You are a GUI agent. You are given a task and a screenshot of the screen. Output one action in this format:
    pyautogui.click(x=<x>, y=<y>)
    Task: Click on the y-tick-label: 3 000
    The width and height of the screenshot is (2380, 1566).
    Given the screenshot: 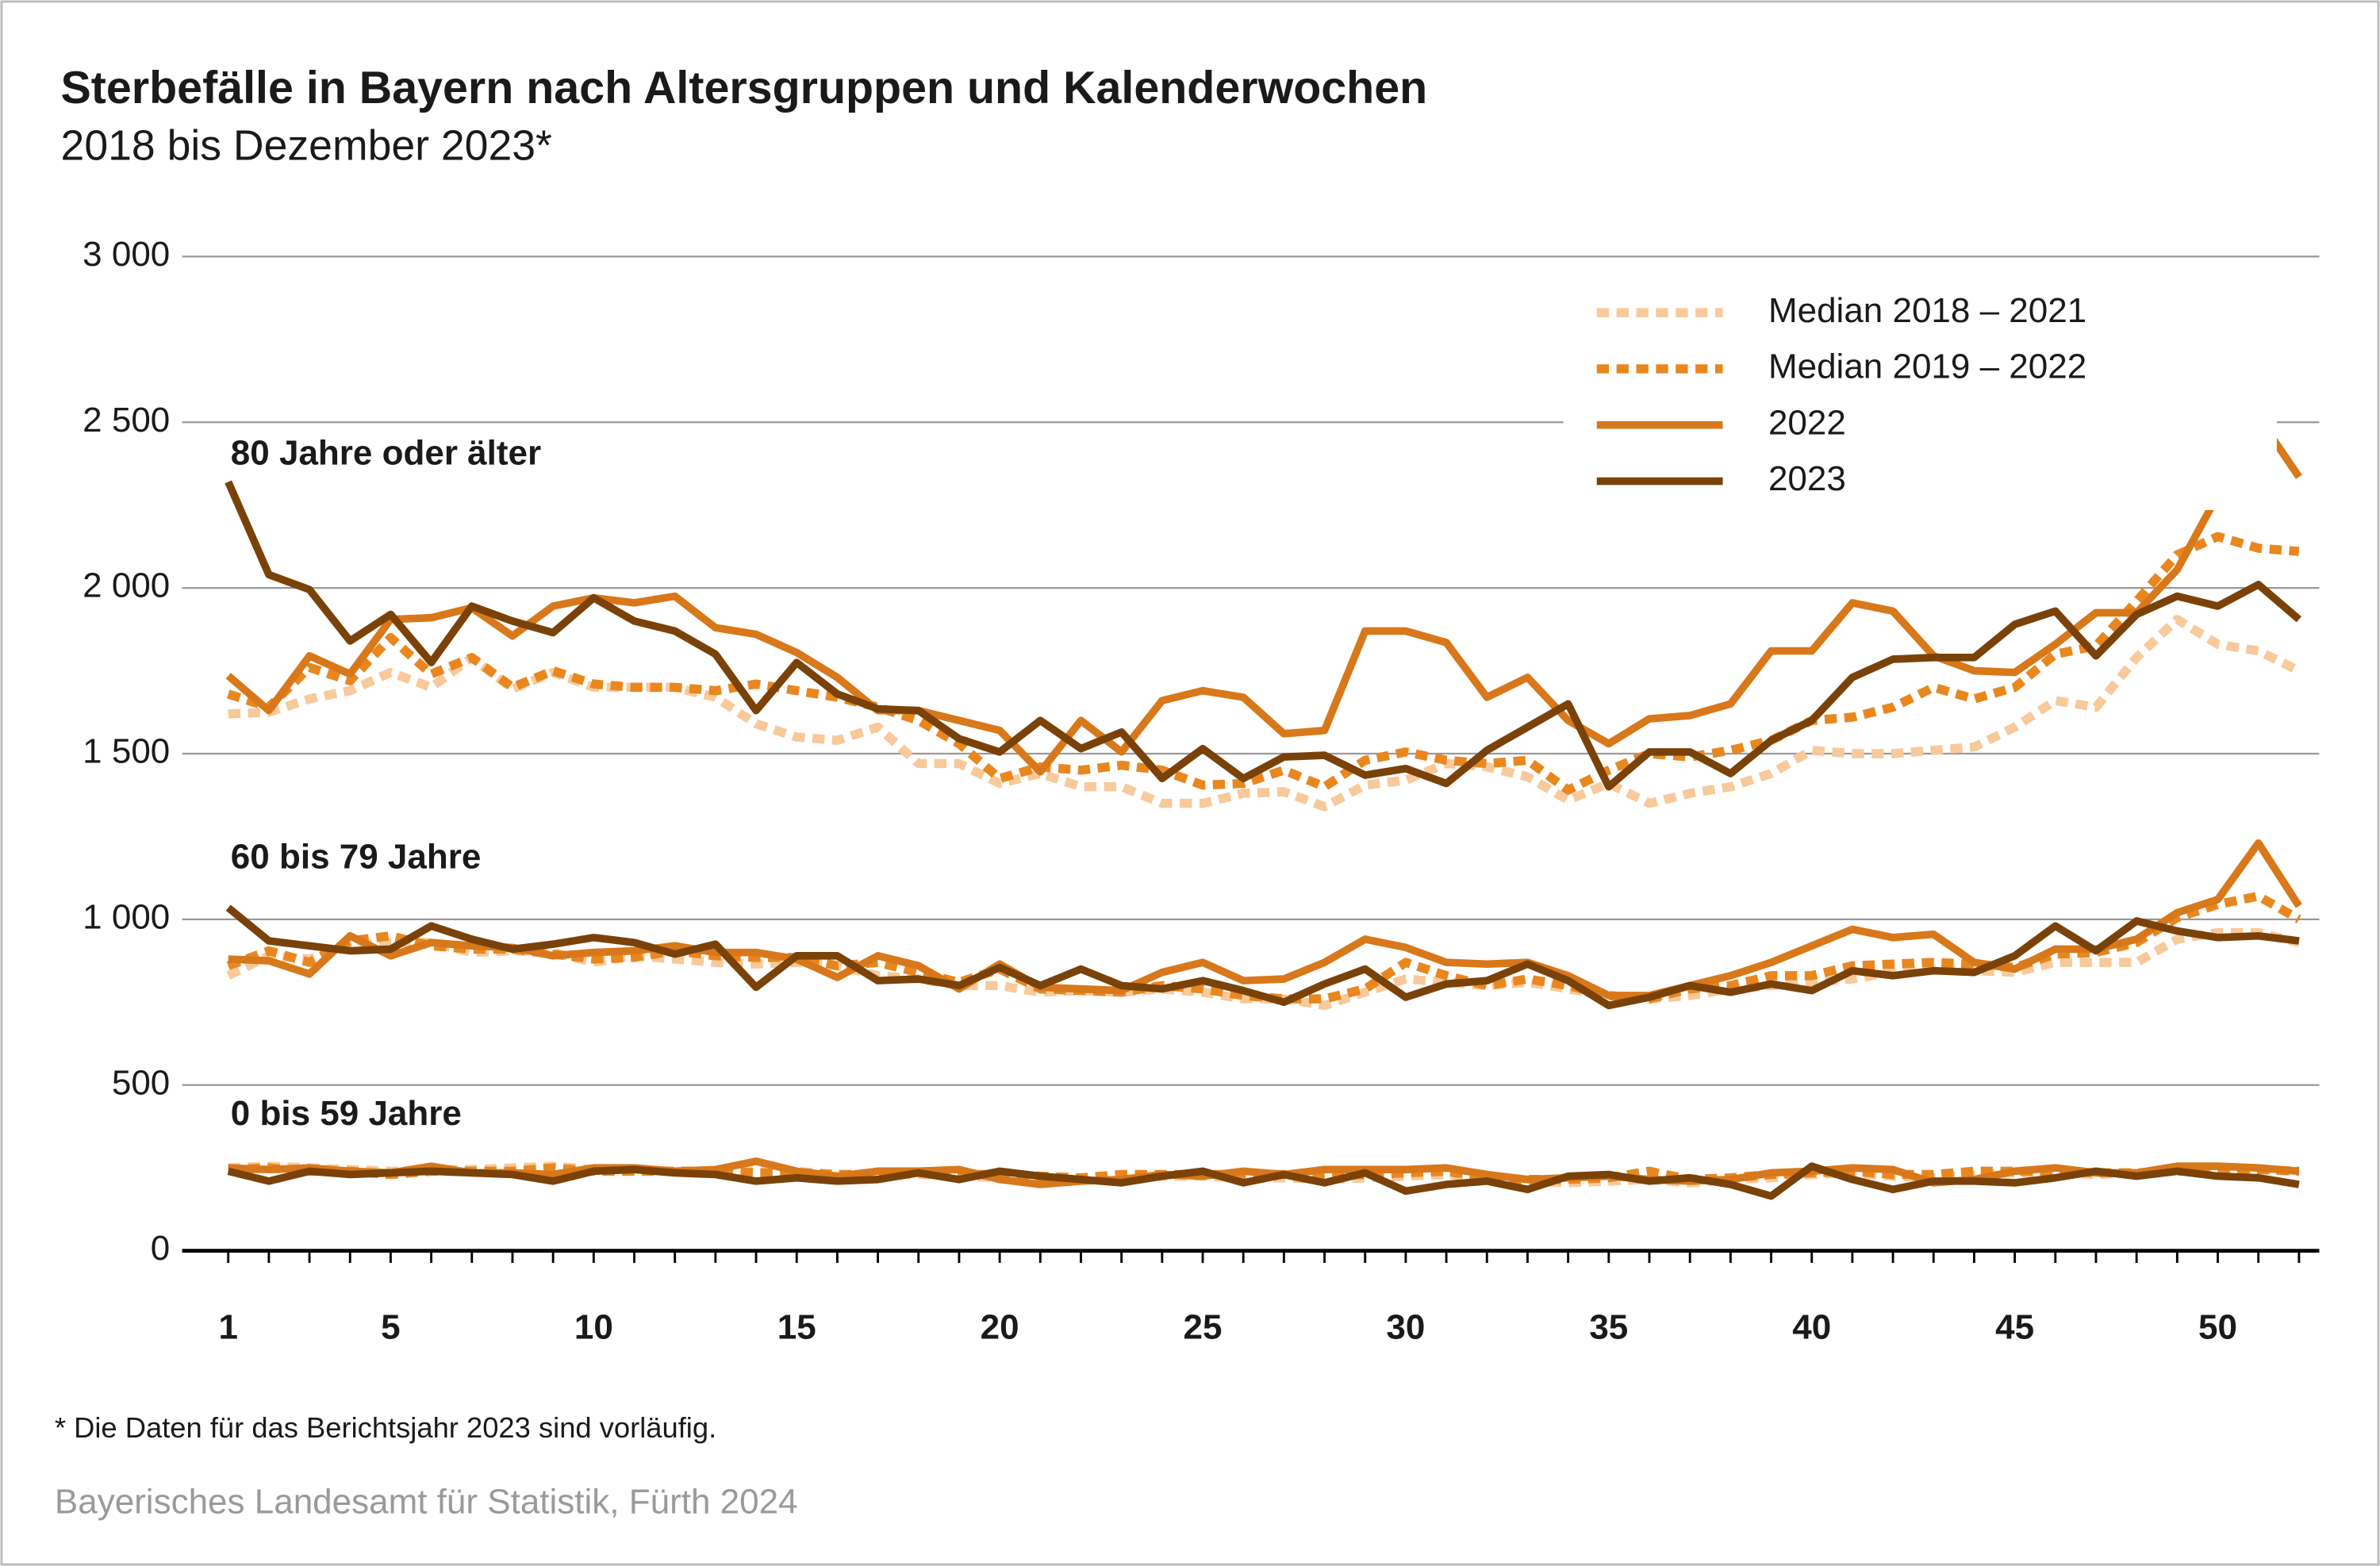 What is the action you would take?
    pyautogui.click(x=126, y=254)
    